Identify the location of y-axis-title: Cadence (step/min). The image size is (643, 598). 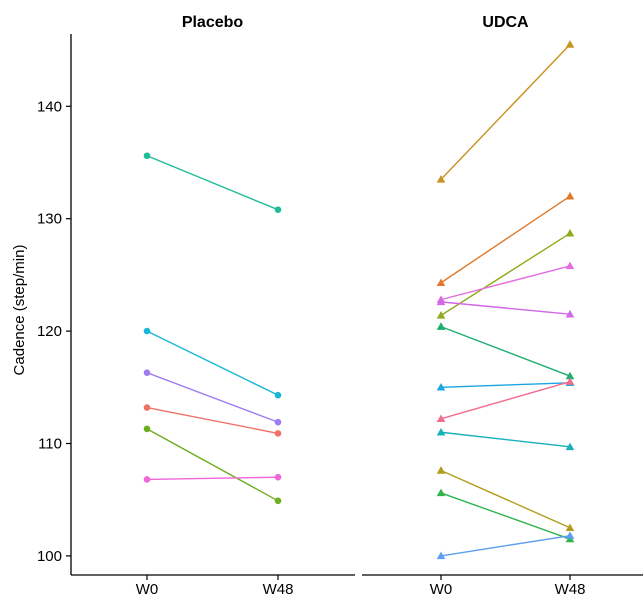
(19, 310).